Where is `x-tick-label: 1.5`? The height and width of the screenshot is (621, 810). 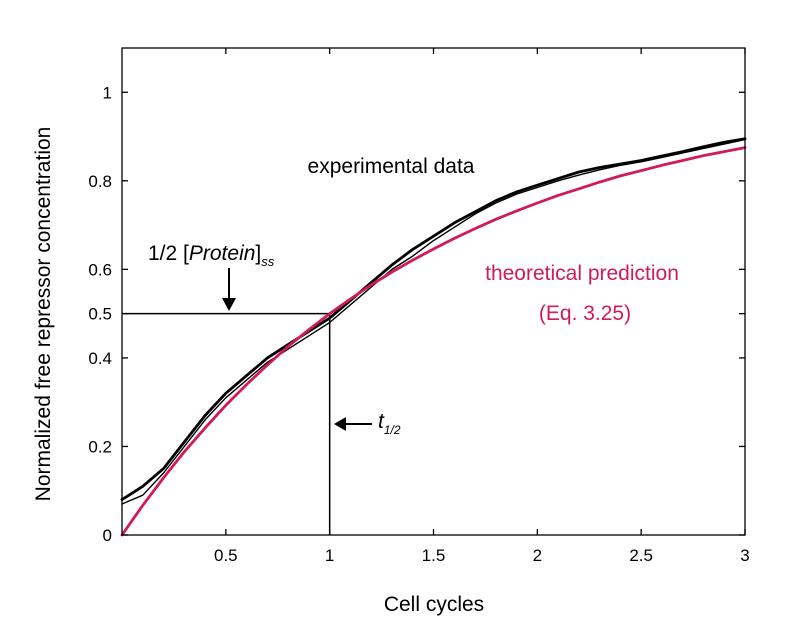
x-tick-label: 1.5 is located at coordinates (434, 555).